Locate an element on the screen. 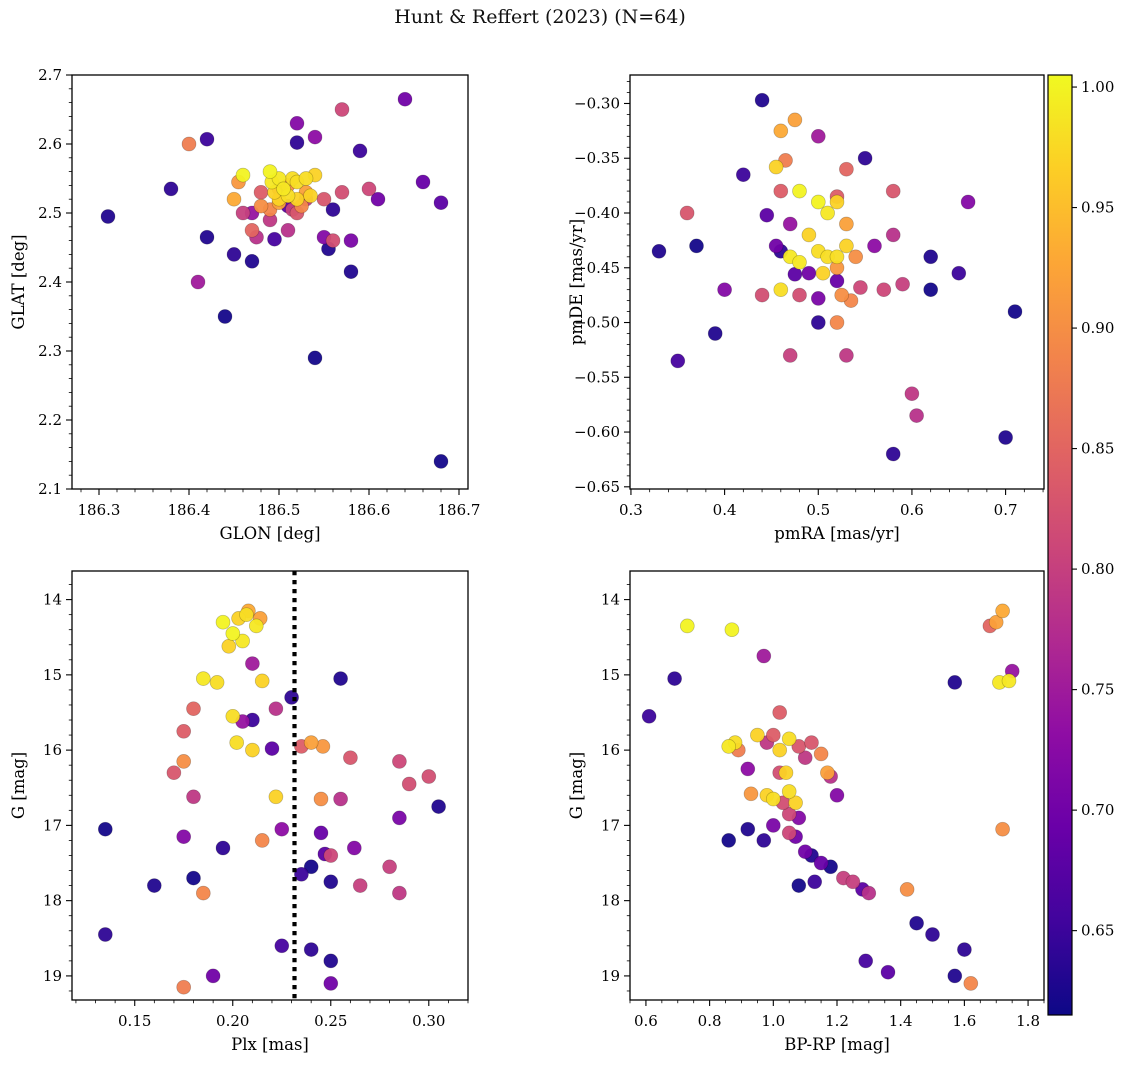 The height and width of the screenshot is (1068, 1148). colorbar-gradient is located at coordinates (1060, 545).